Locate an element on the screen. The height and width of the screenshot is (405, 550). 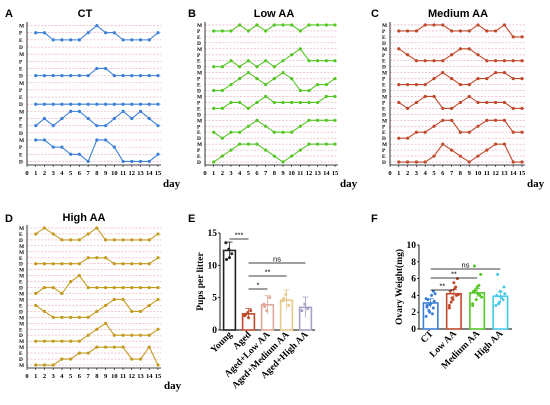
y-tick-label: 0 is located at coordinates (413, 330).